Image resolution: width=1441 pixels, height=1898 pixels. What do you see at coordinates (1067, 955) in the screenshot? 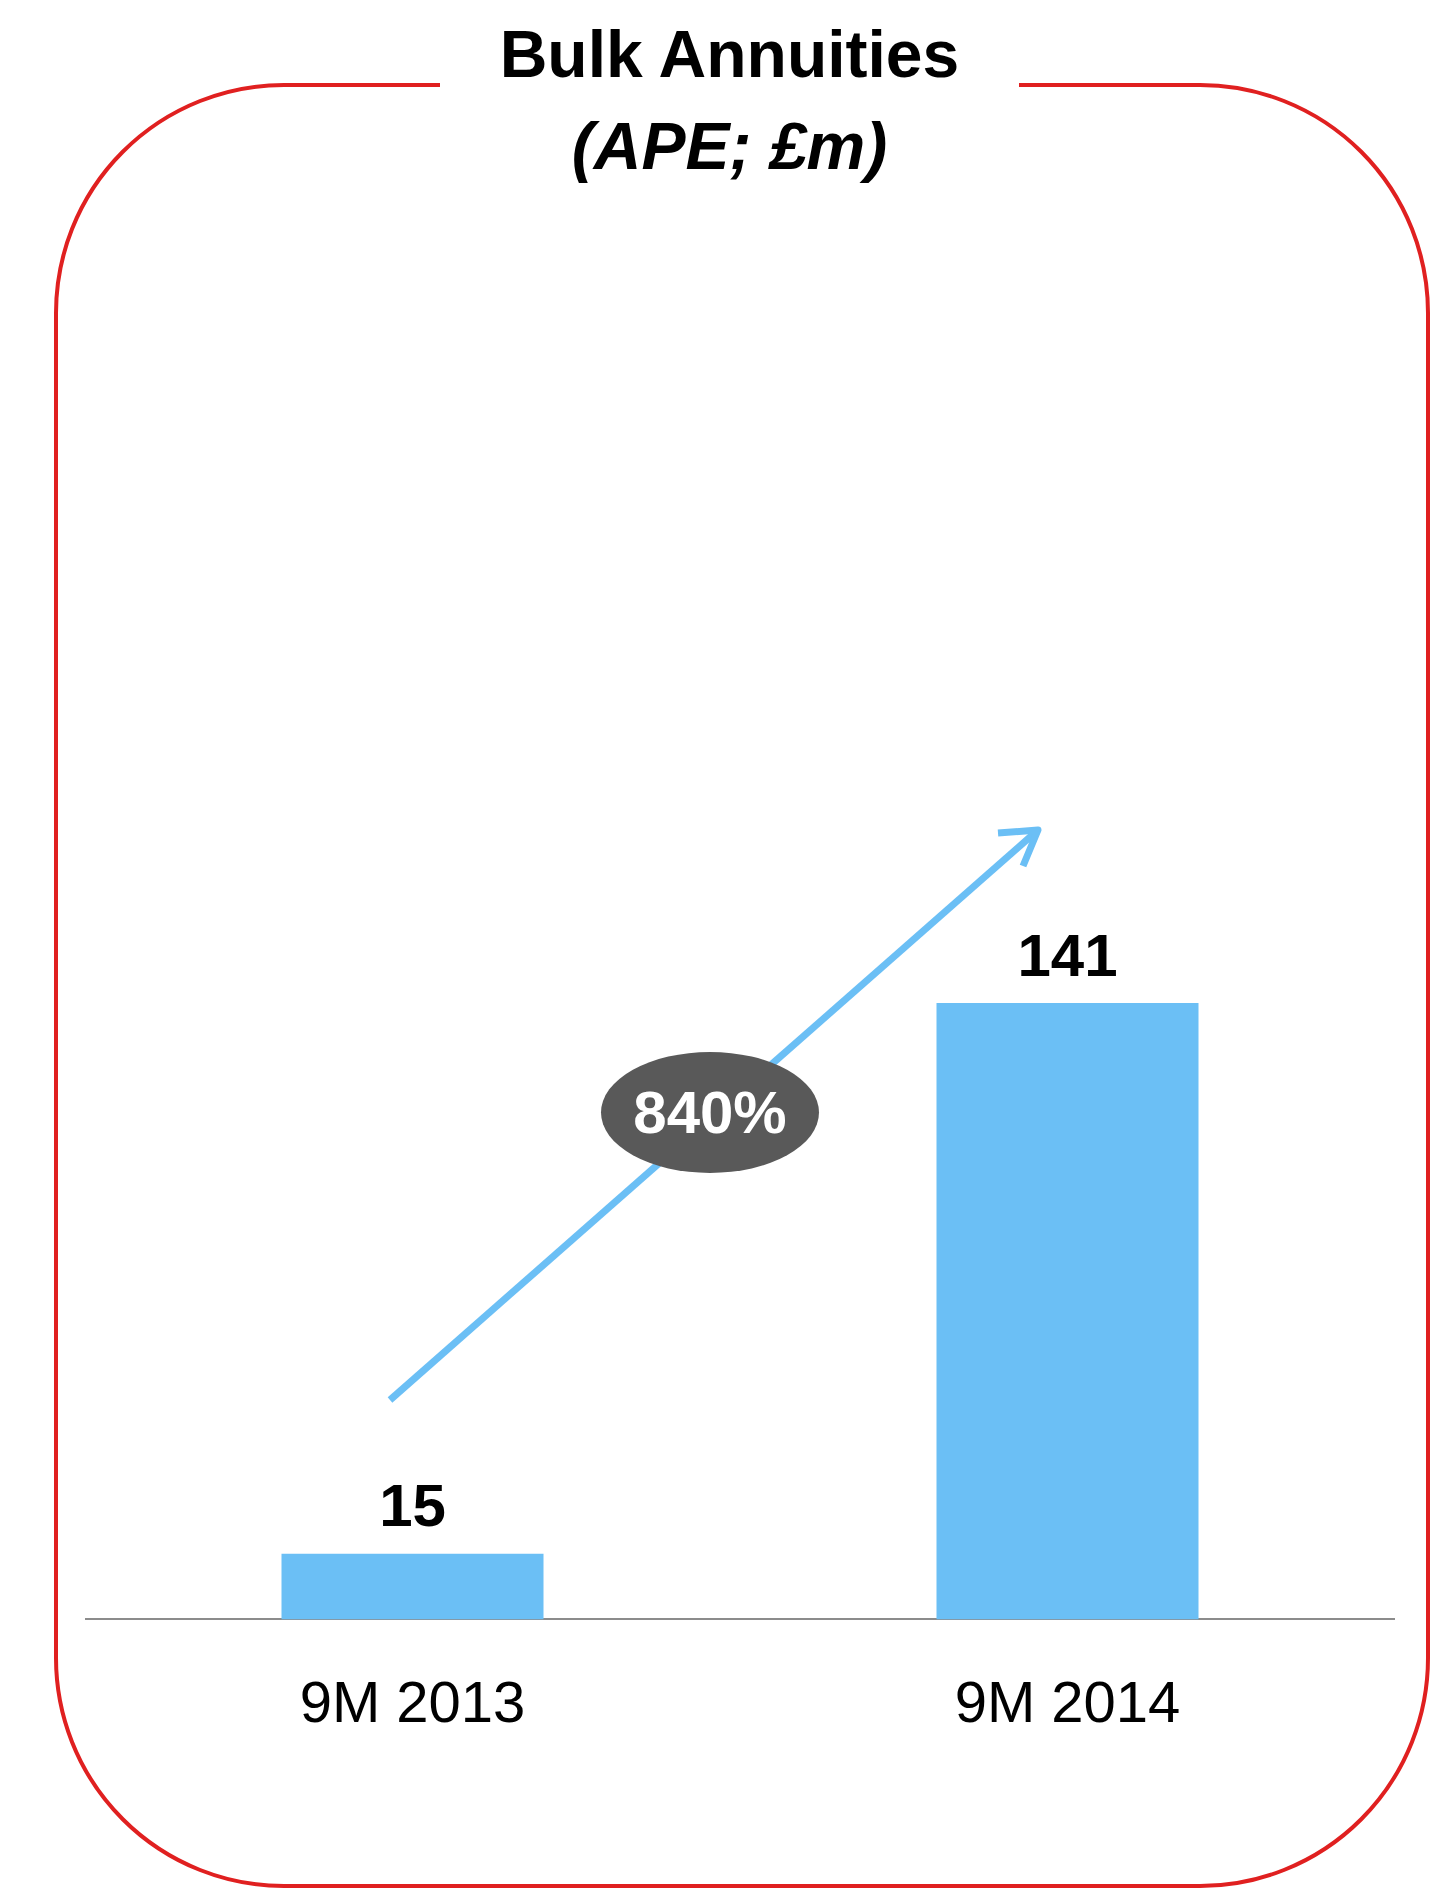
I see `data-label: 141` at bounding box center [1067, 955].